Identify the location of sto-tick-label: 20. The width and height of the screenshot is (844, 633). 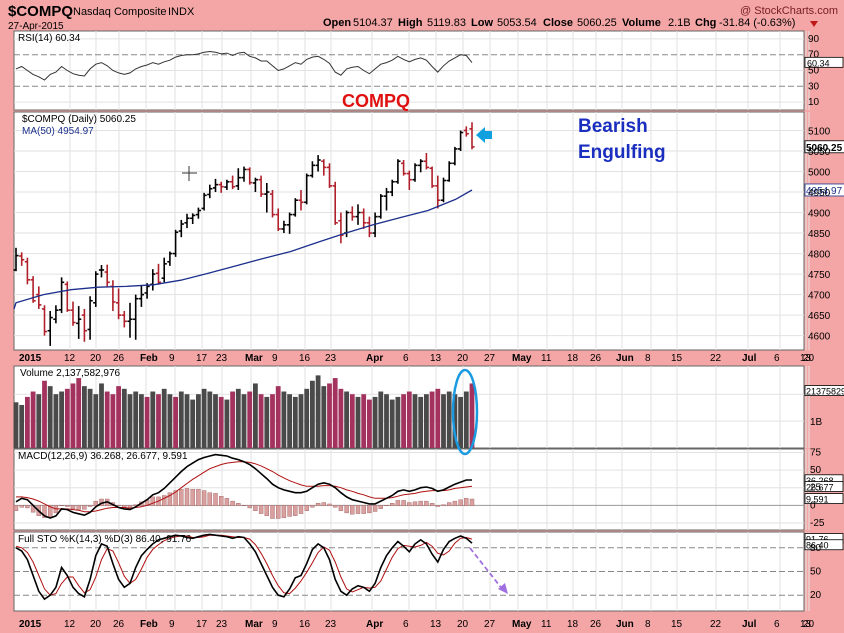
(816, 595).